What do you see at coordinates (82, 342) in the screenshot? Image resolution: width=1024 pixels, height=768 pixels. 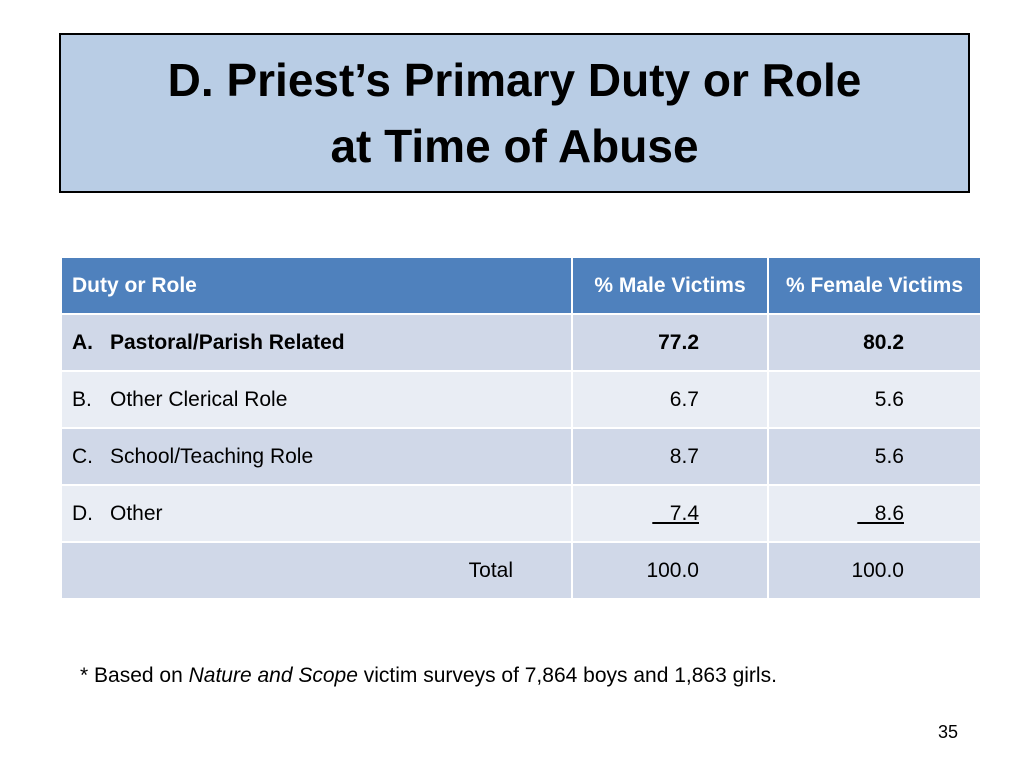 I see `row-letter: A.` at bounding box center [82, 342].